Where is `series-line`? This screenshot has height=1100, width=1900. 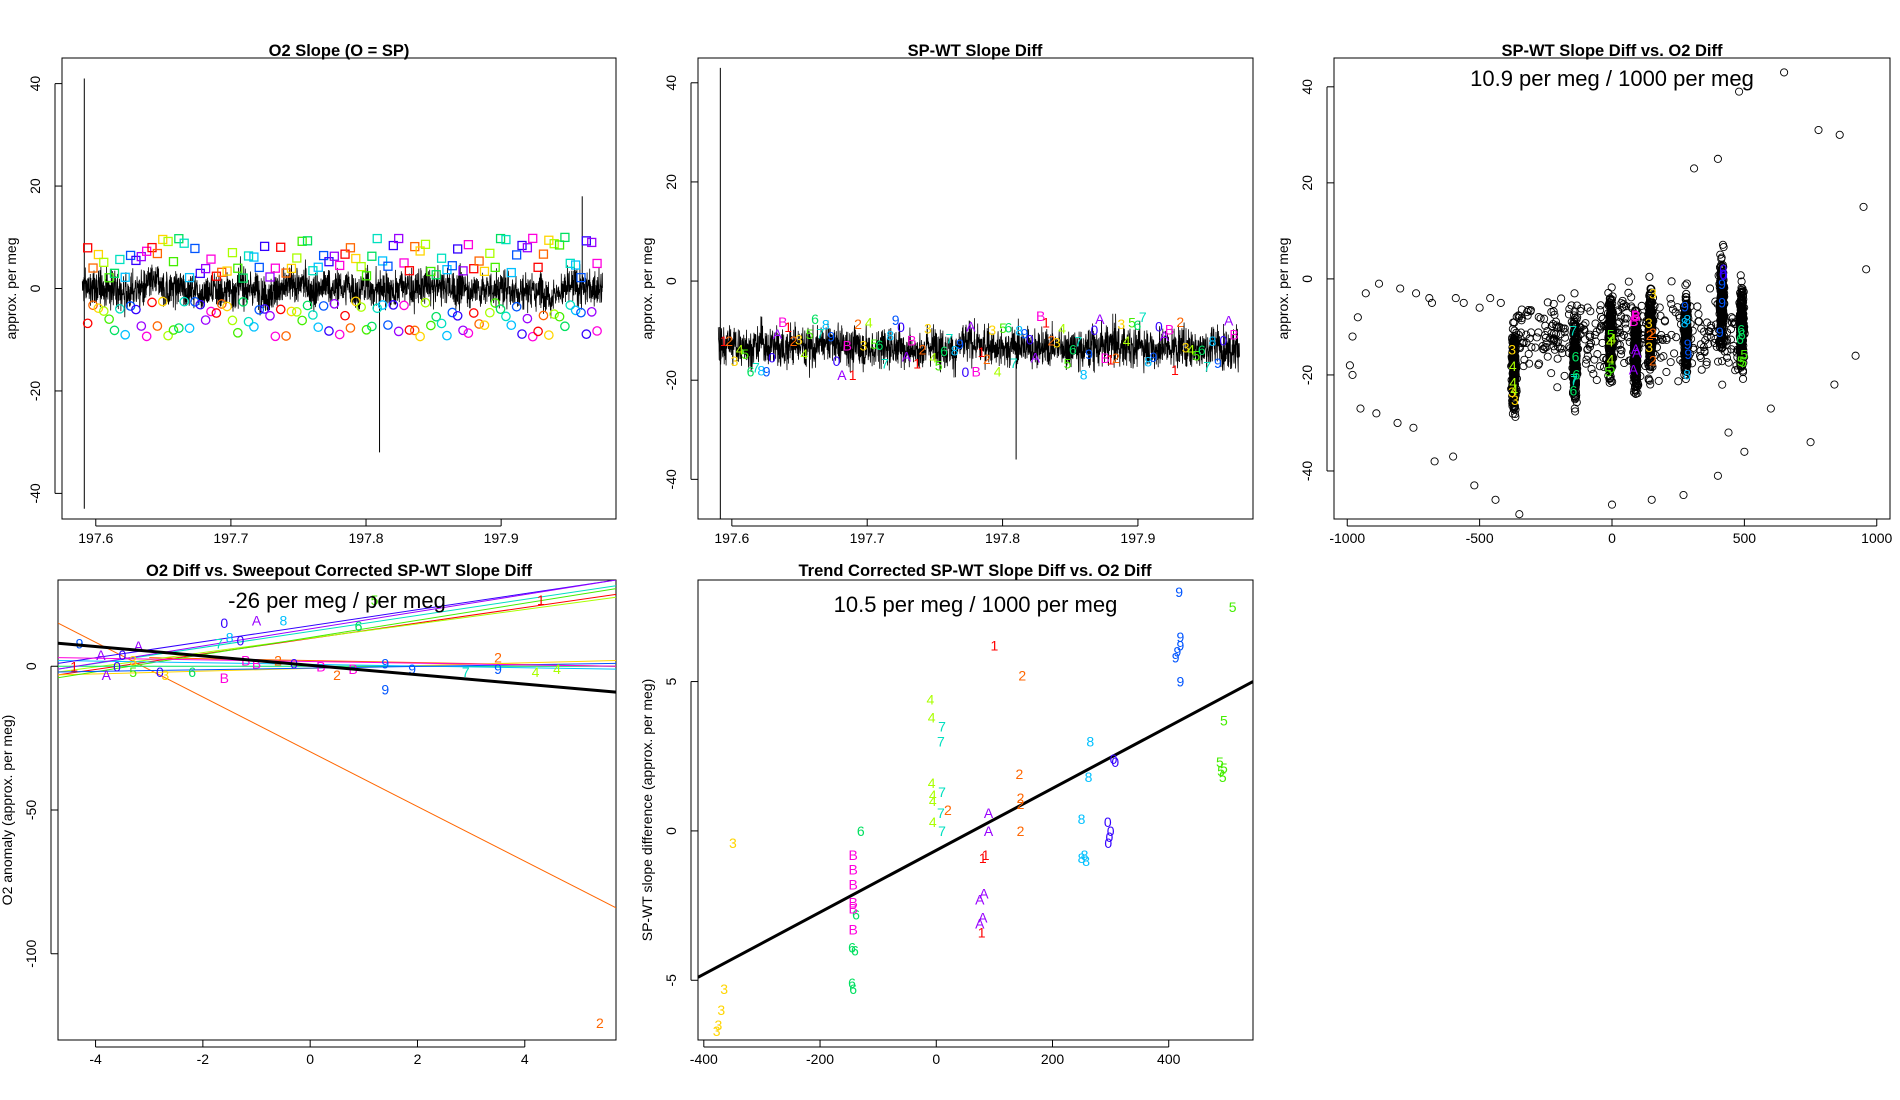 series-line is located at coordinates (337, 662).